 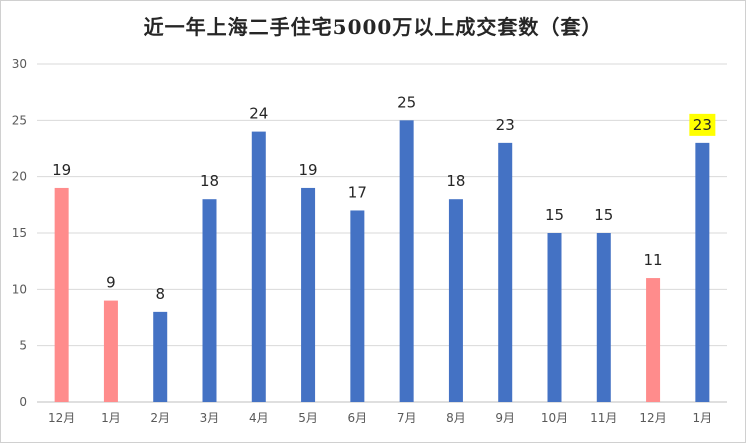 What do you see at coordinates (603, 418) in the screenshot?
I see `x-tick-label: 11月` at bounding box center [603, 418].